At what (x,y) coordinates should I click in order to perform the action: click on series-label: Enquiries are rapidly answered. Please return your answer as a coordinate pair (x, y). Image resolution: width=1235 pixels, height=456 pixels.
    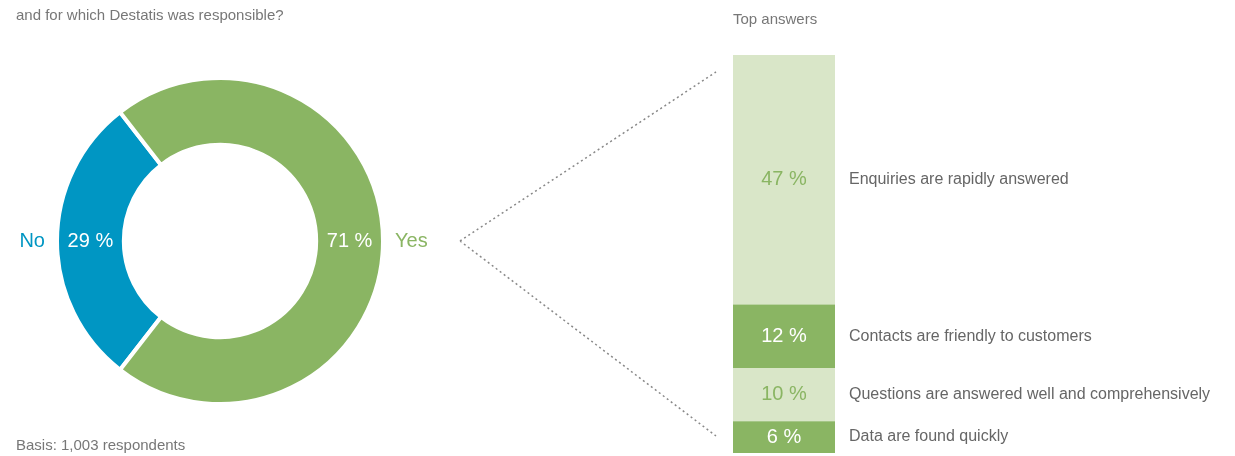
    Looking at the image, I should click on (959, 179).